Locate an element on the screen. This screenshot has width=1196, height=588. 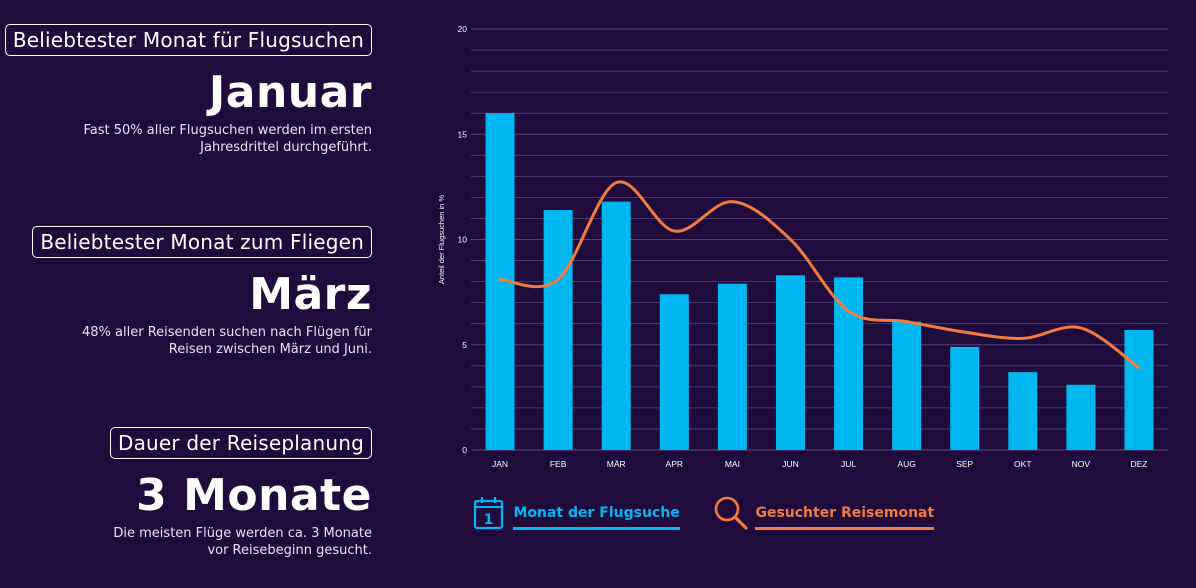
calendar-icon: 1 is located at coordinates (488, 513).